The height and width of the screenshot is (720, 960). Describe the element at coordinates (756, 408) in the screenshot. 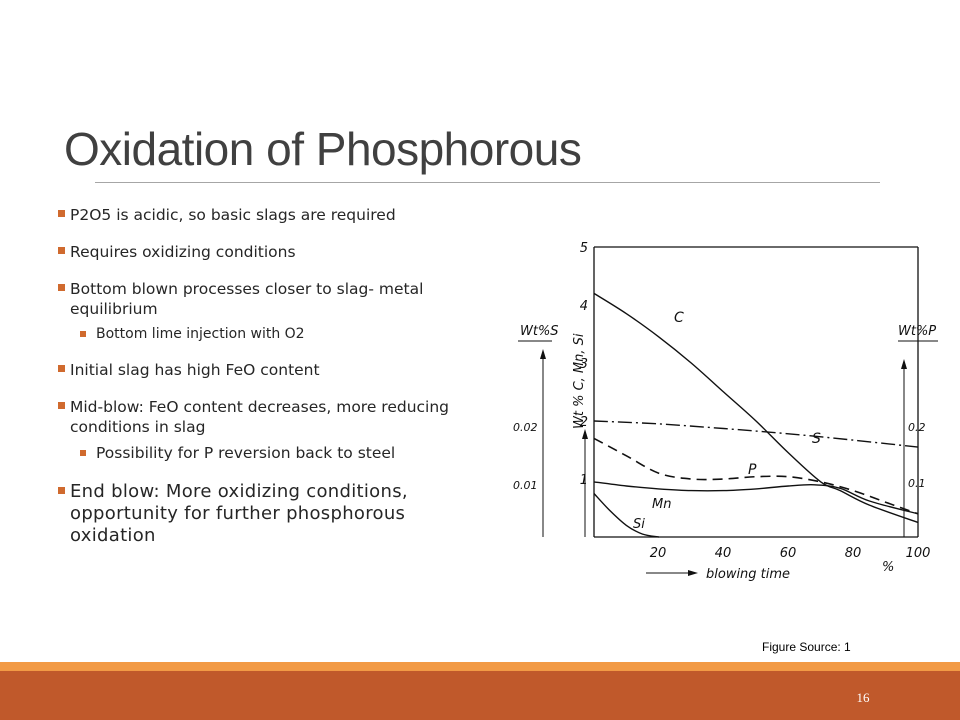

I see `series-line-c` at that location.